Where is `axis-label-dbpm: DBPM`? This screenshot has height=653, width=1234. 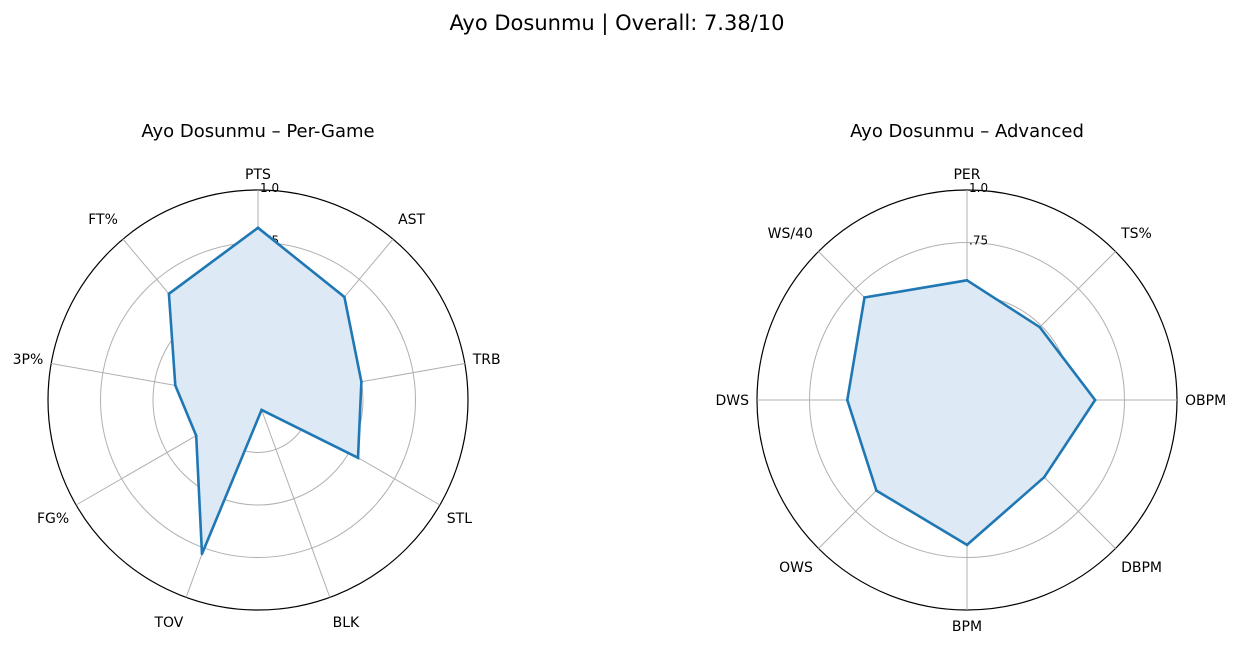
axis-label-dbpm: DBPM is located at coordinates (1141, 568).